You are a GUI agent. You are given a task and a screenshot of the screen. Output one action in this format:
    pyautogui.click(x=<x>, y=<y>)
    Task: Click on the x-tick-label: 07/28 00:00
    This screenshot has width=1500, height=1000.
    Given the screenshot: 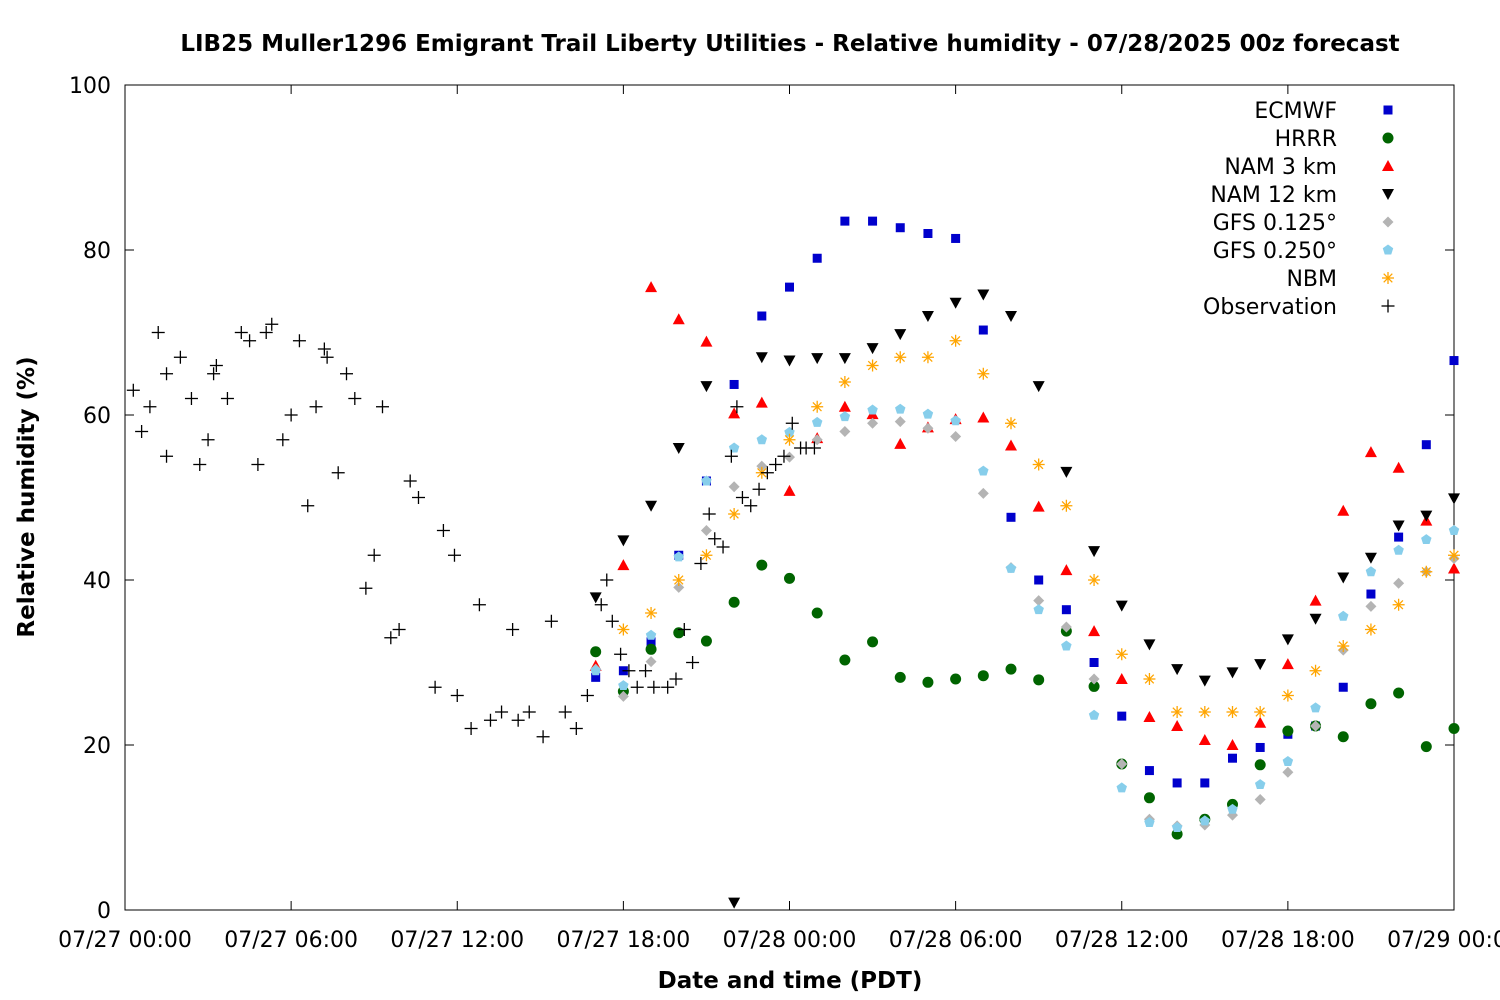 What is the action you would take?
    pyautogui.click(x=790, y=940)
    